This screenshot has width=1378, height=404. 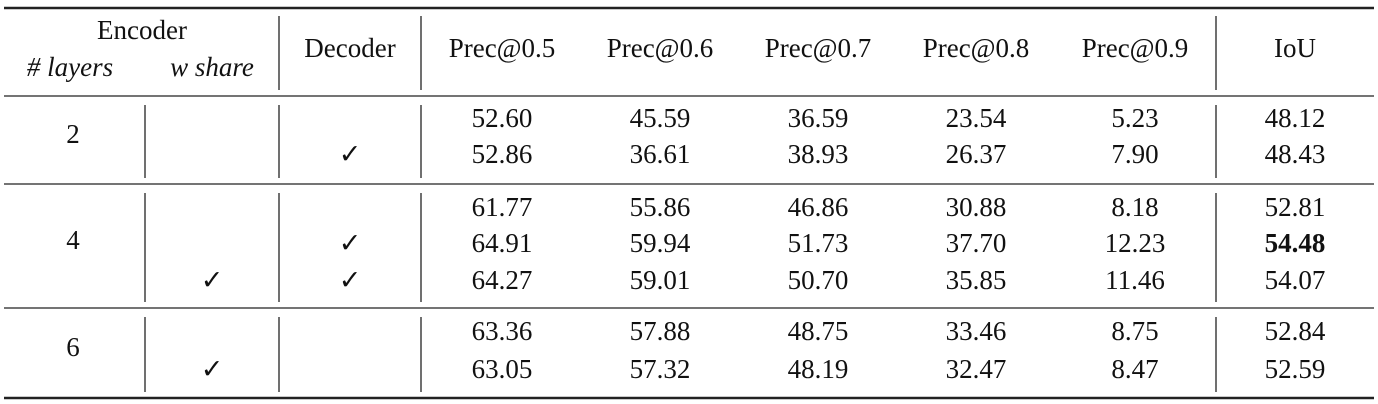 What do you see at coordinates (502, 243) in the screenshot?
I see `metric-cell: 64.91` at bounding box center [502, 243].